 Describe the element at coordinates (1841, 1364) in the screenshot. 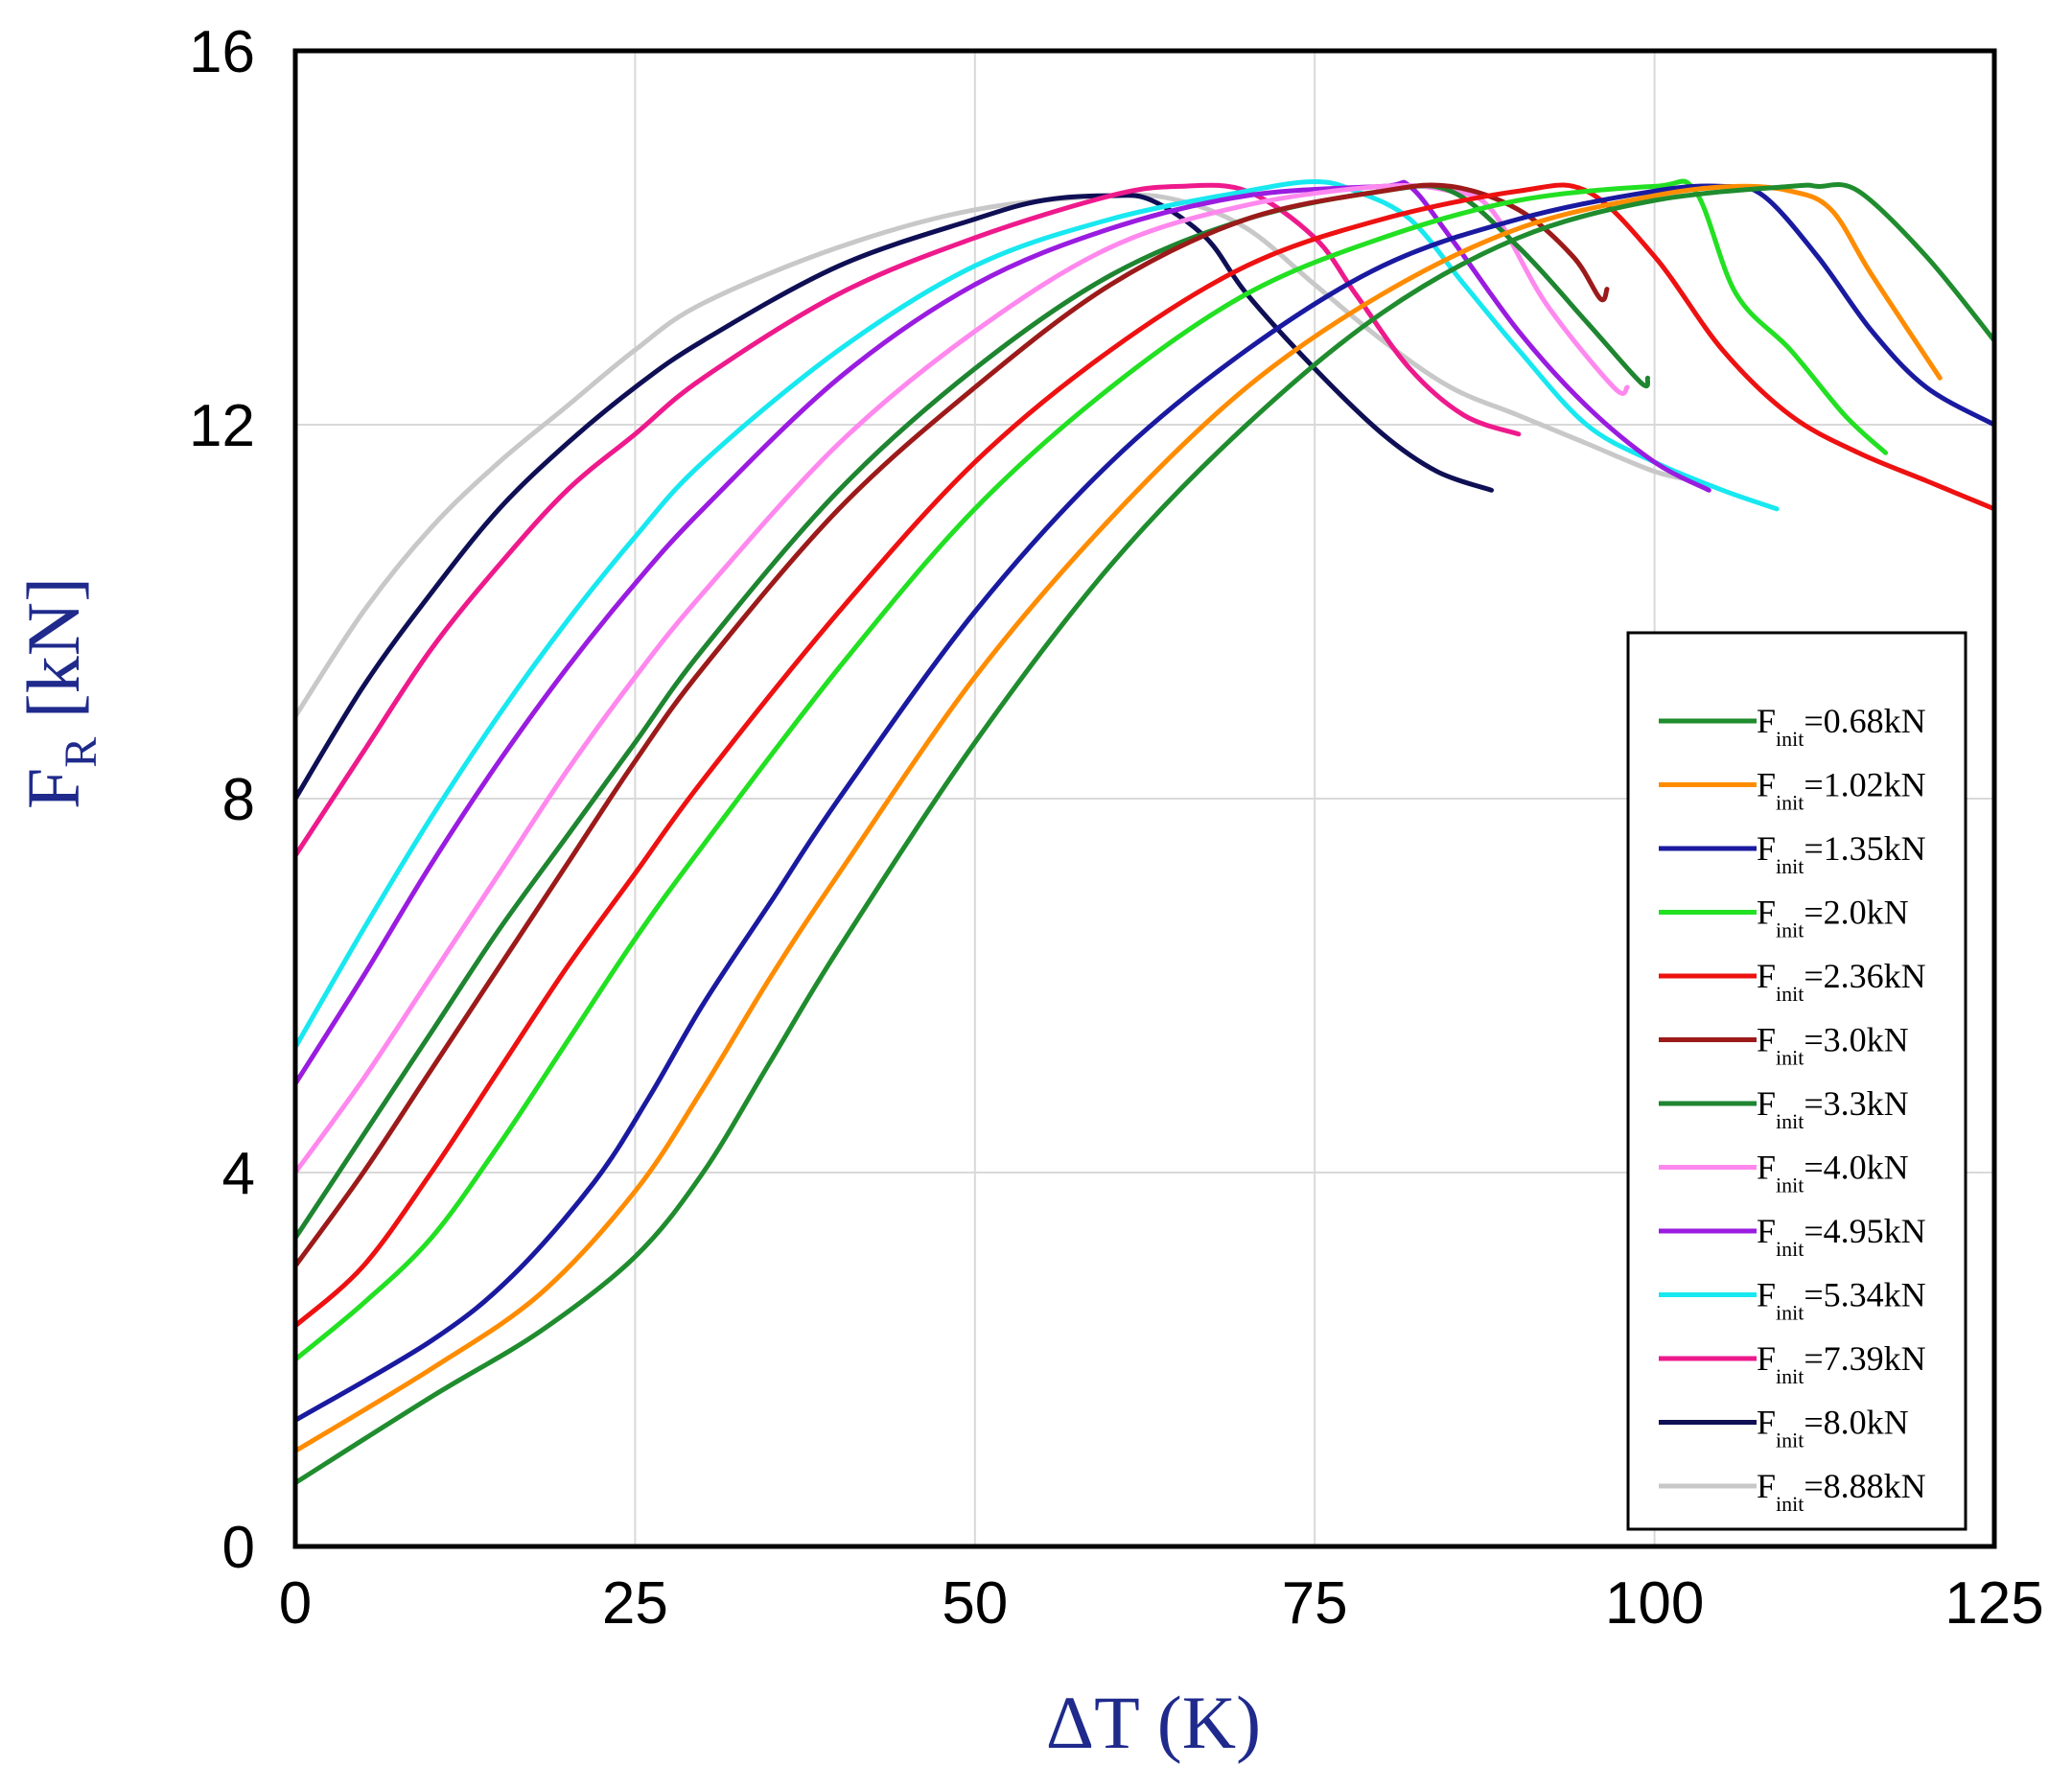

I see `legend-label: Finit=7.39kN` at that location.